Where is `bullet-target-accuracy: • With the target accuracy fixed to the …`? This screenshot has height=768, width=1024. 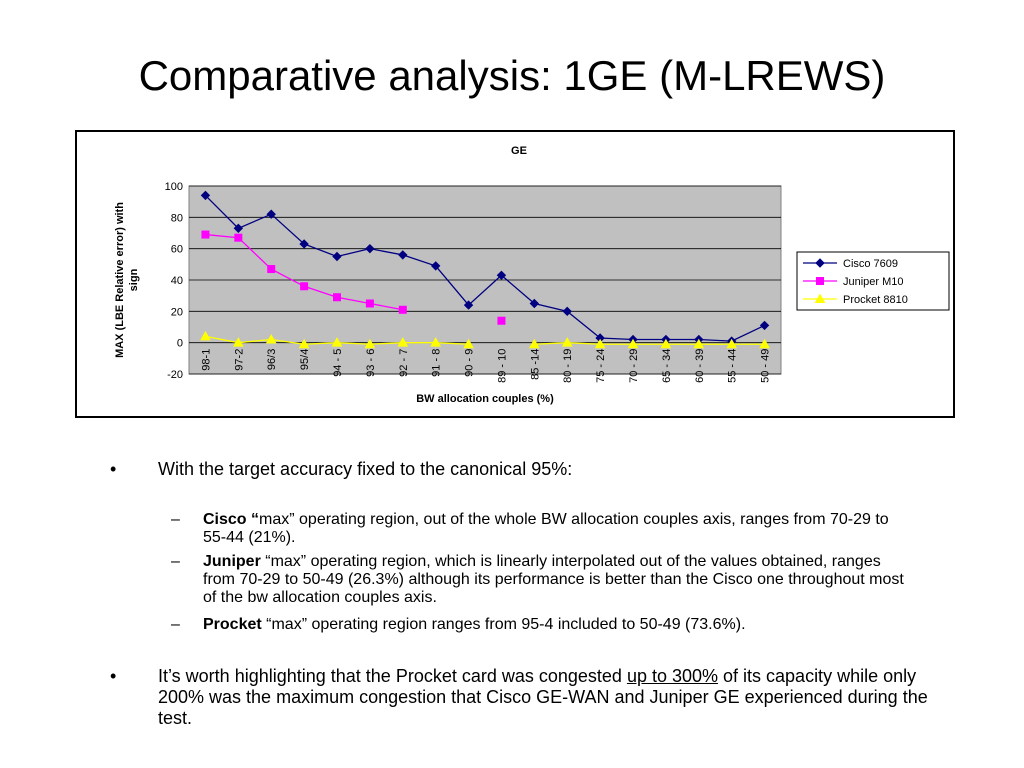 bullet-target-accuracy: • With the target accuracy fixed to the … is located at coordinates (520, 469).